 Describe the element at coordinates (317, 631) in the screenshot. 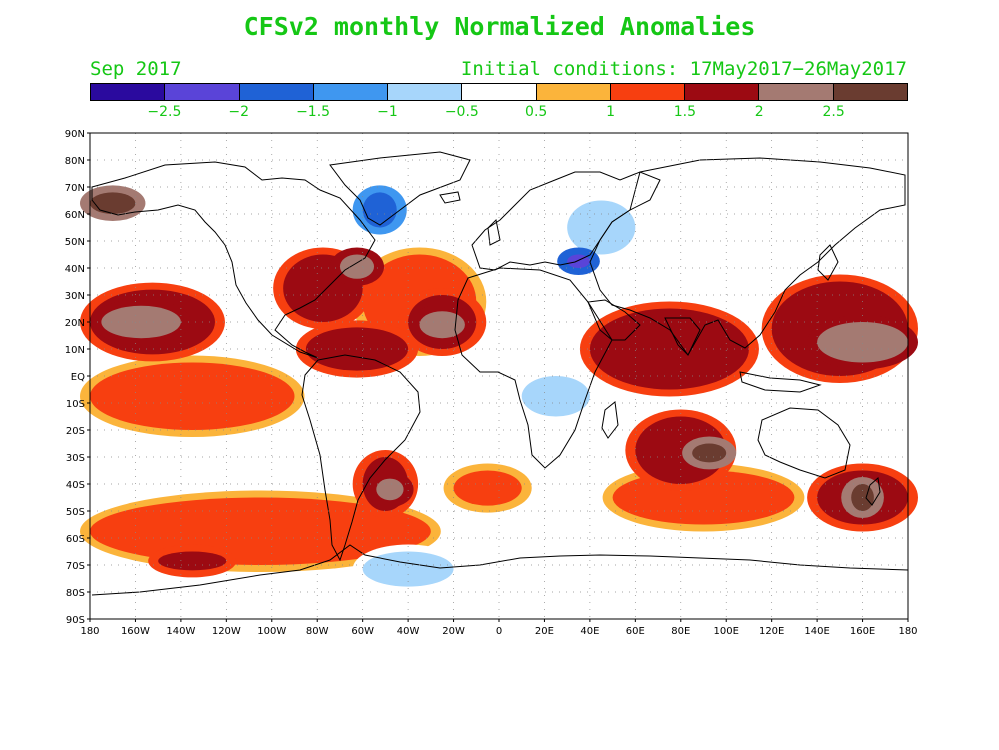

I see `longitude-label: 80W` at that location.